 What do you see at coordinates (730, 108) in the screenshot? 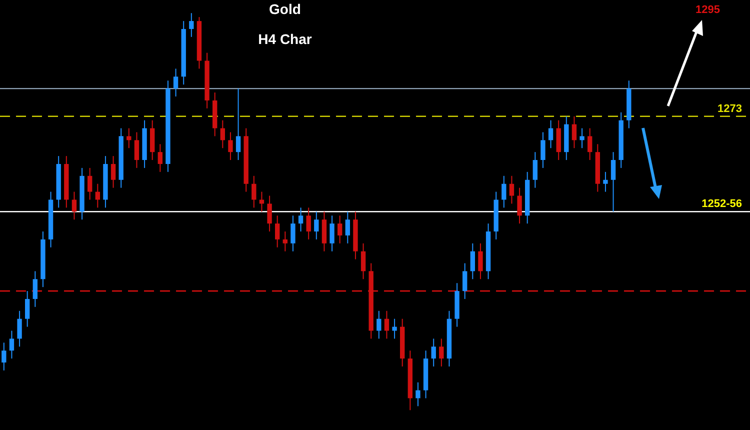
I see `annotation: 1273` at bounding box center [730, 108].